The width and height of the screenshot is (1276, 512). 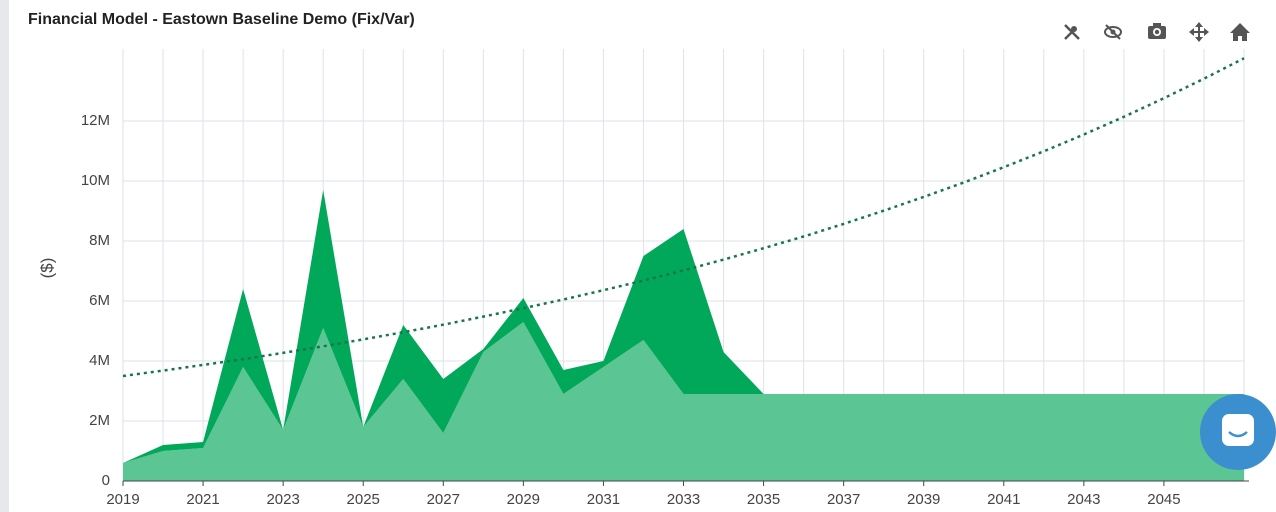 I want to click on x-tick-label: 2045, so click(x=1163, y=499).